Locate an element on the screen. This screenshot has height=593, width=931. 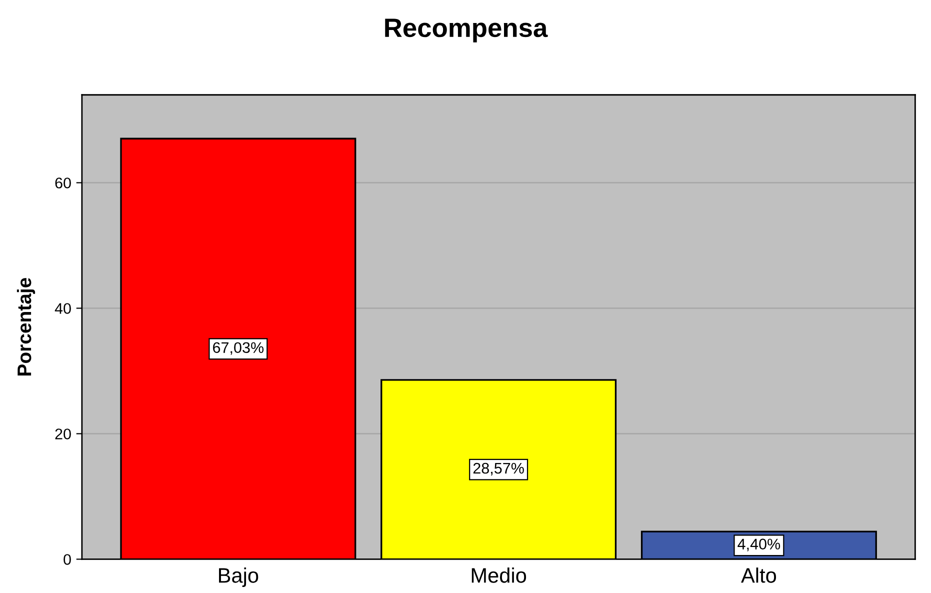
x-tick-label: Bajo is located at coordinates (238, 577).